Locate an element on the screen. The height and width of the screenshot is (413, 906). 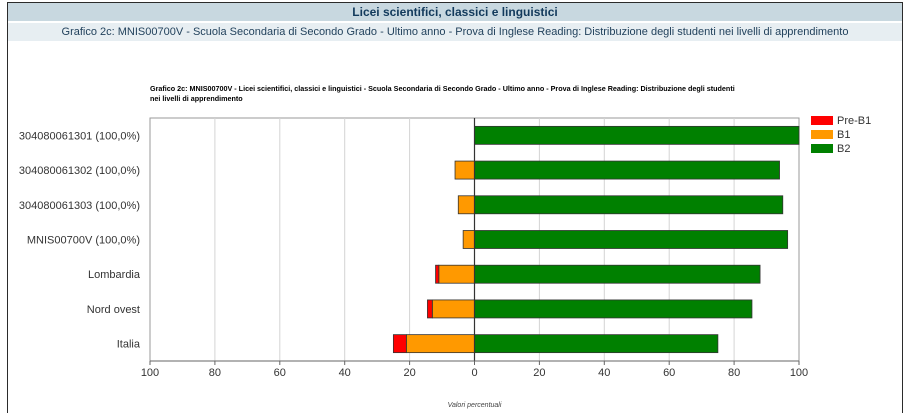
category-label: 304080061301 (100,0%) is located at coordinates (79, 136).